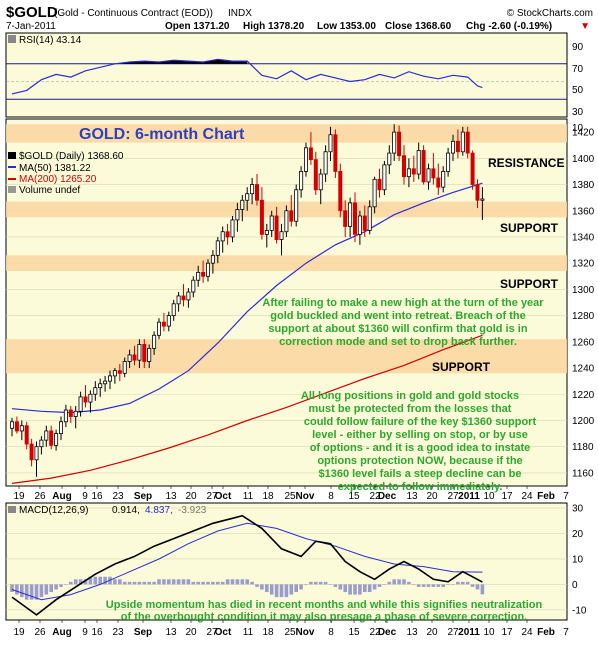 The height and width of the screenshot is (647, 598). I want to click on x-axis-label: 11, so click(248, 496).